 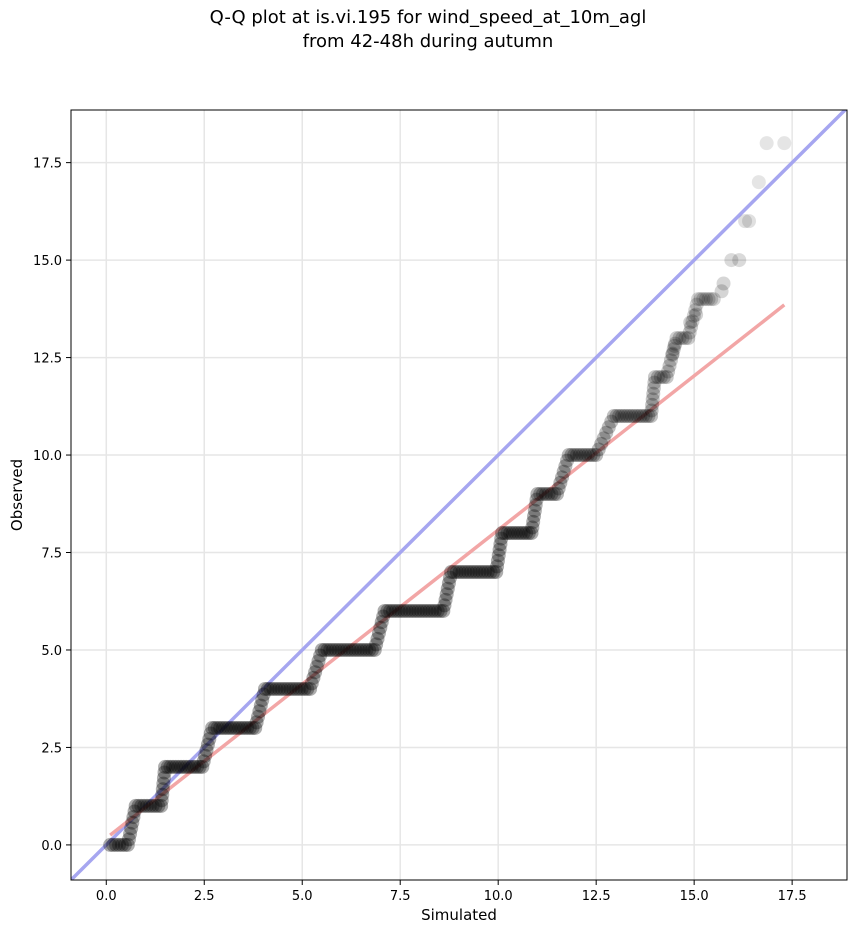 I want to click on x-tick-label: 10.0, so click(x=498, y=896).